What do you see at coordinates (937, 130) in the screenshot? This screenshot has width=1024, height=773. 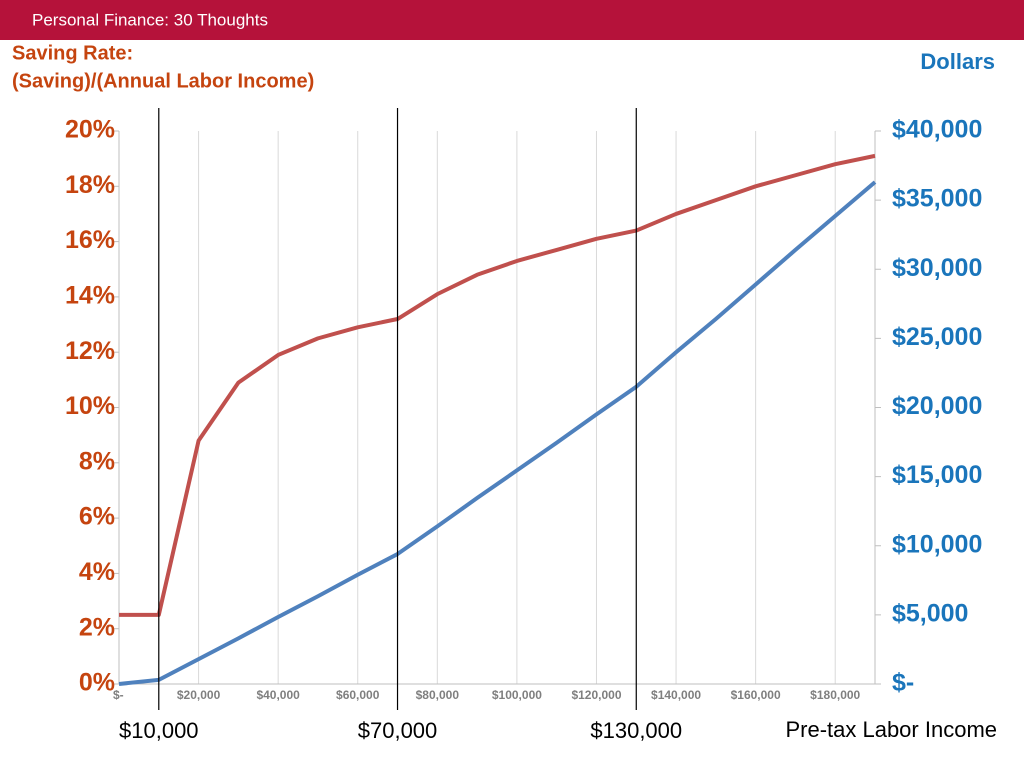 I see `y2-tick-label: $40,000` at bounding box center [937, 130].